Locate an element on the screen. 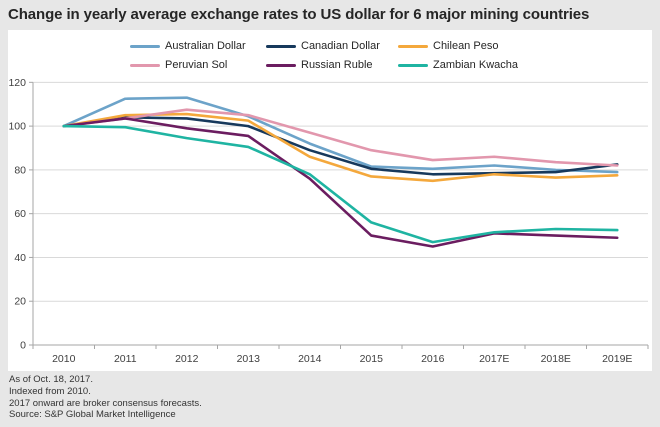  line-canadian-dollar is located at coordinates (340, 146).